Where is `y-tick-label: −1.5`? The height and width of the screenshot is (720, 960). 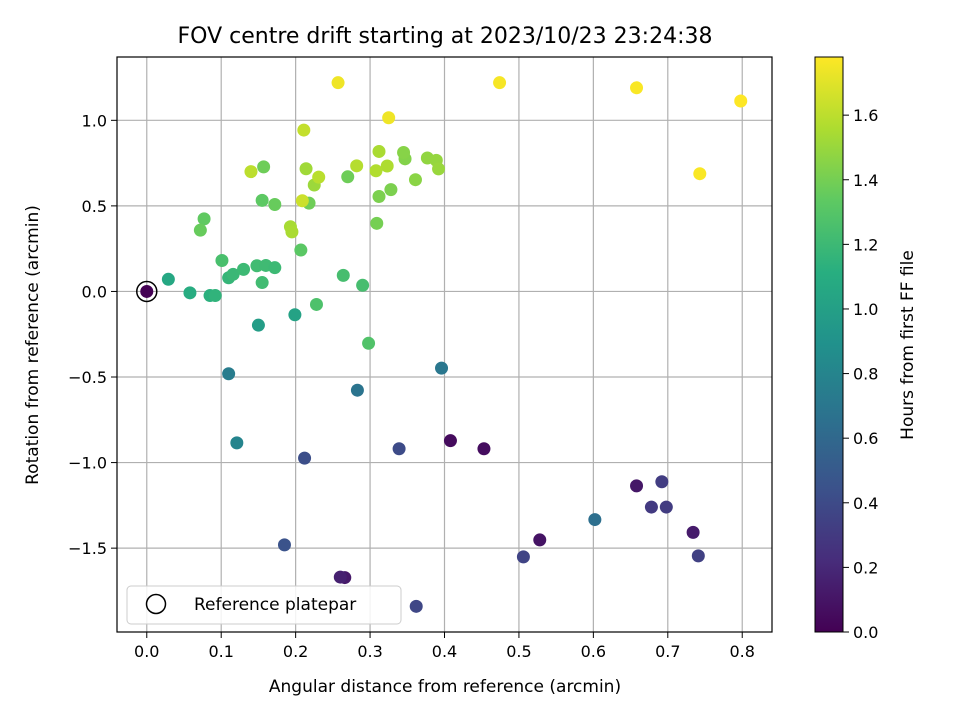 y-tick-label: −1.5 is located at coordinates (87, 548).